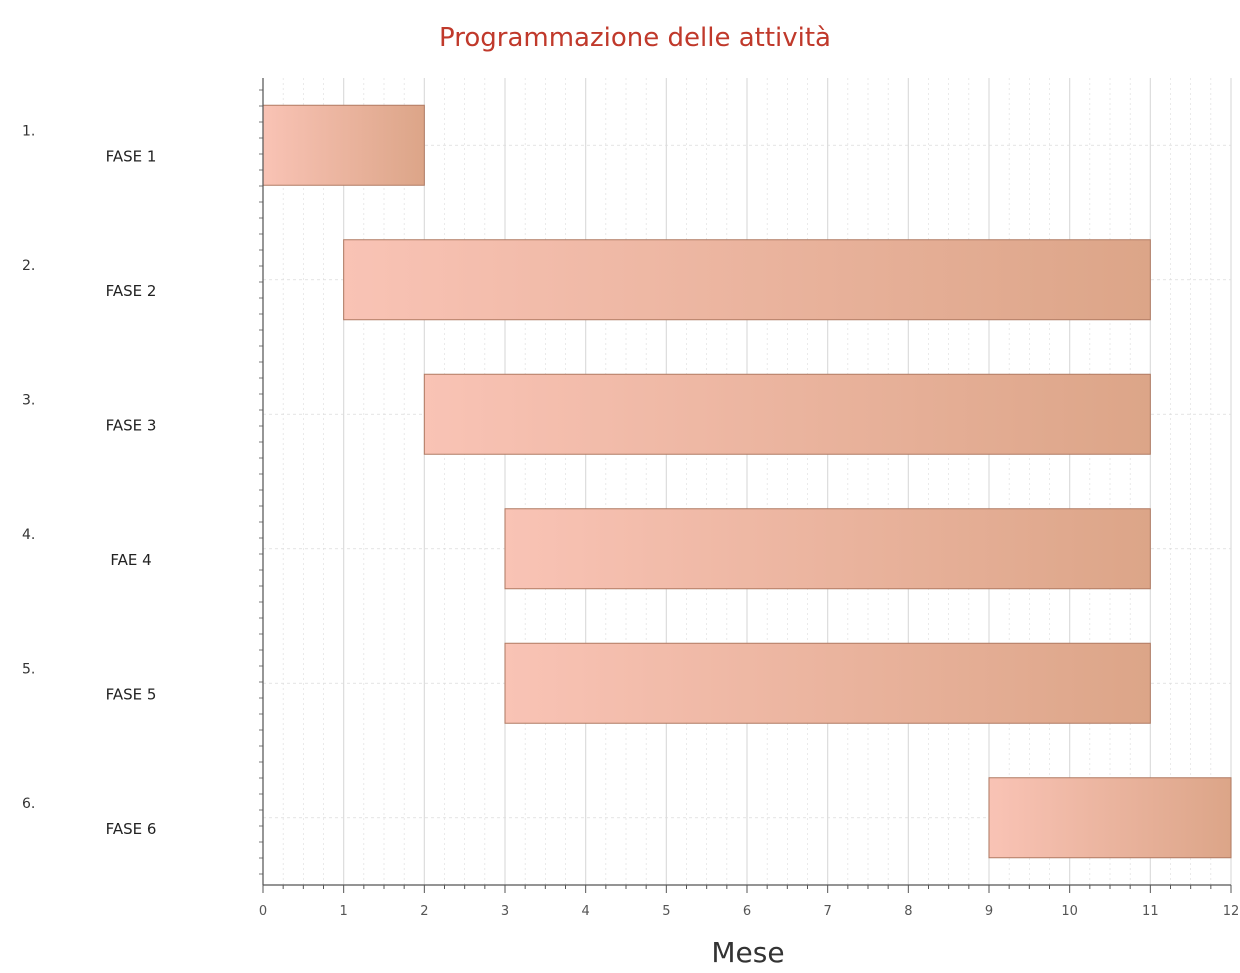  I want to click on row-name-label: FASE 3, so click(131, 425).